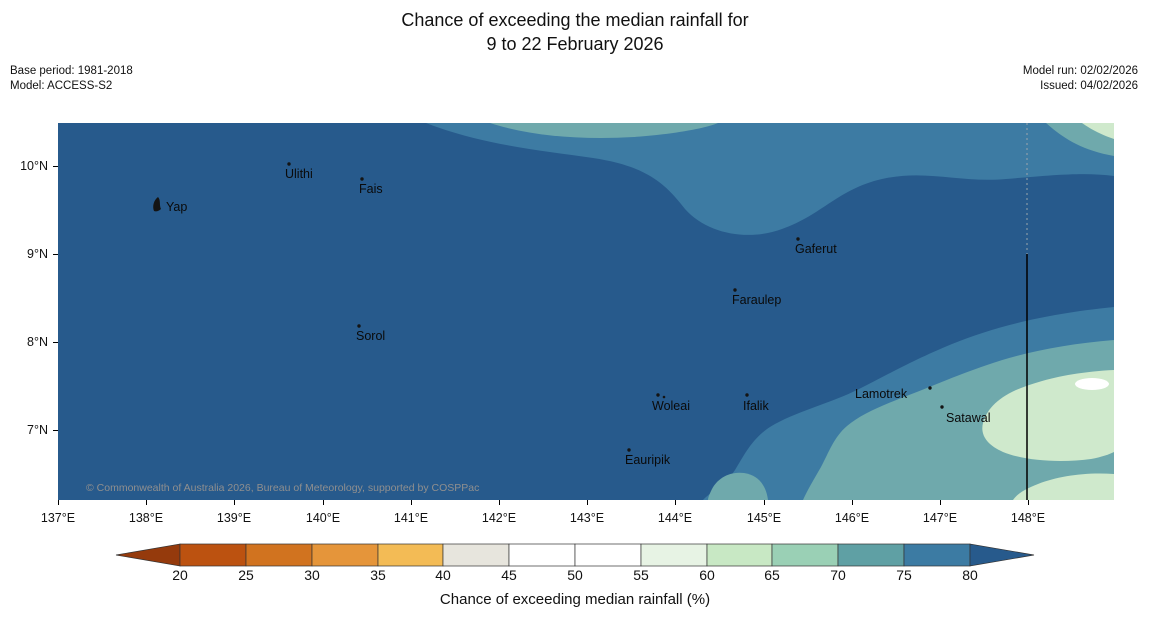 Image resolution: width=1150 pixels, height=644 pixels. I want to click on contour-region-70-75-right, so click(958, 420).